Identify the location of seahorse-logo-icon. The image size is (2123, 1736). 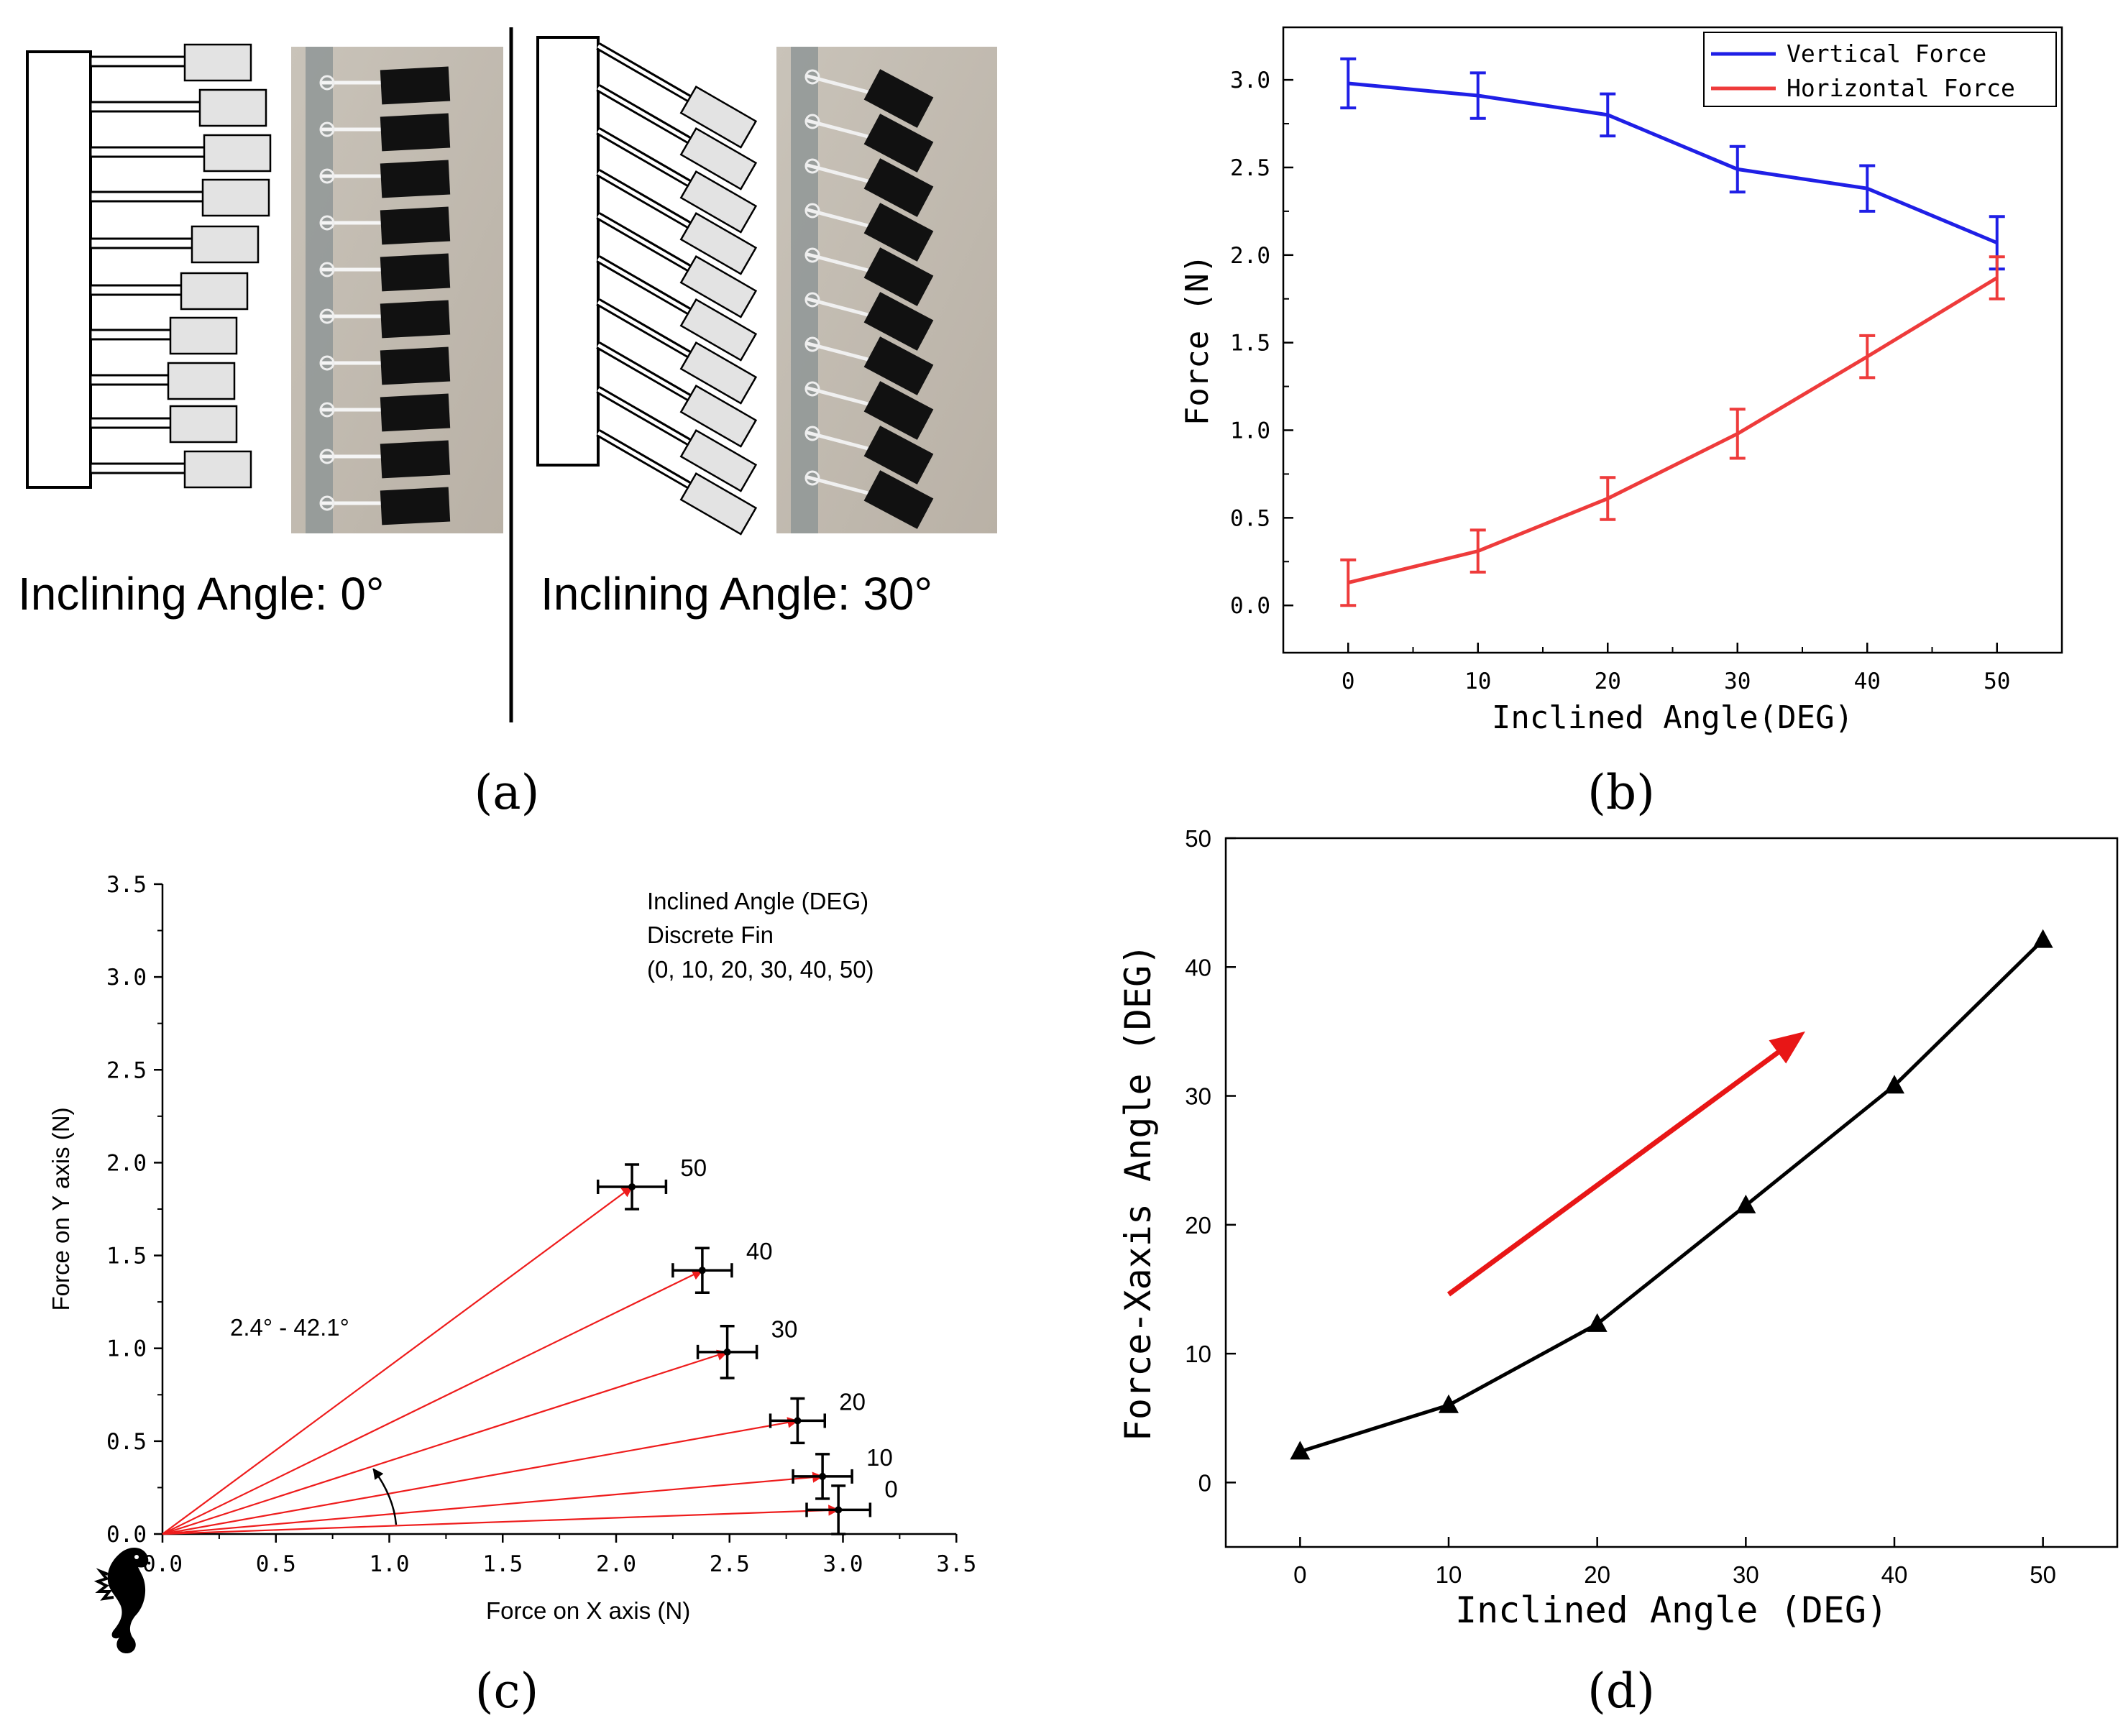
(121, 1600).